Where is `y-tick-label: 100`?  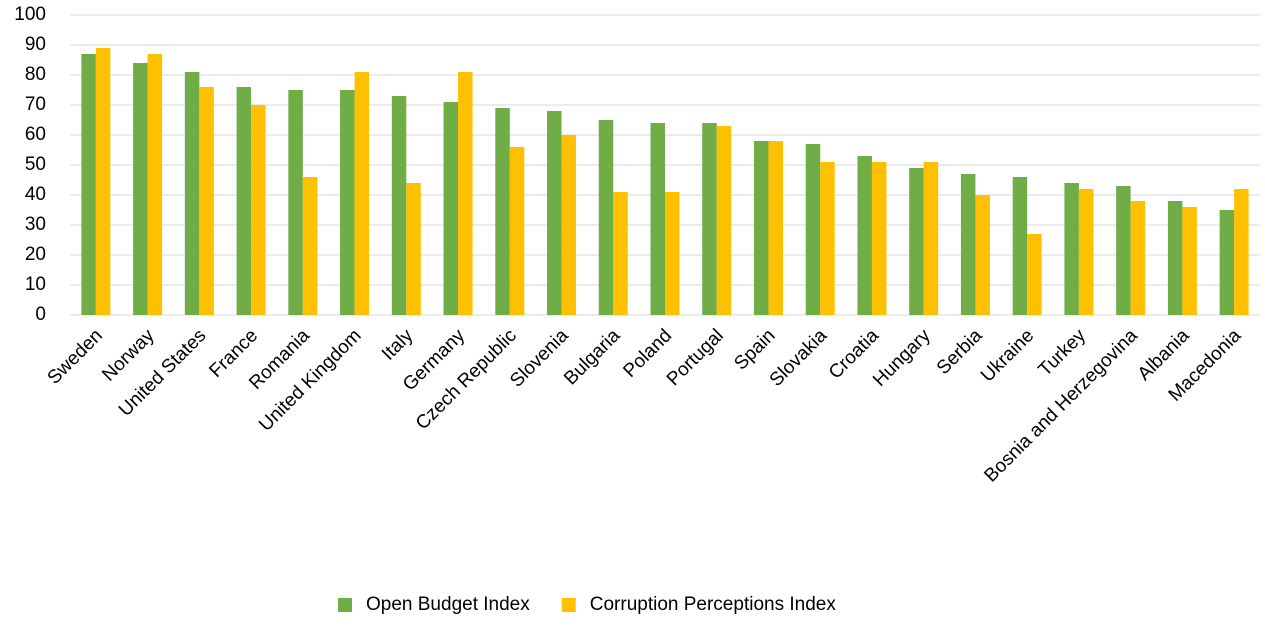 y-tick-label: 100 is located at coordinates (30, 14).